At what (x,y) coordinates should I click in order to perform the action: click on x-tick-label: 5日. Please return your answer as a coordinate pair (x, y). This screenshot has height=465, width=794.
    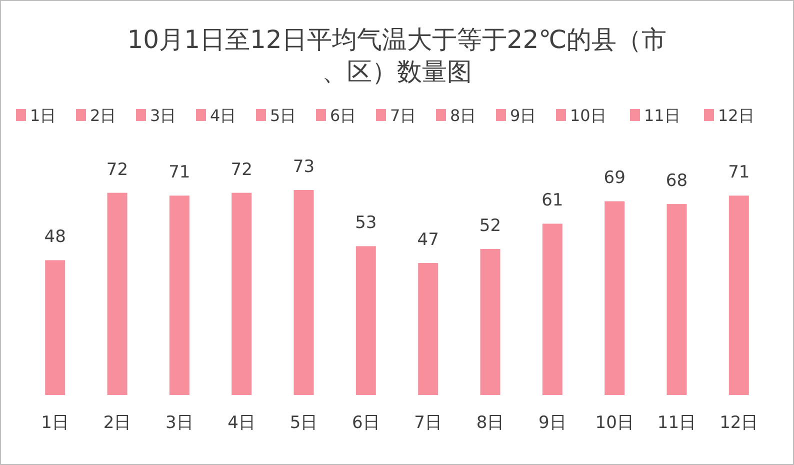
    Looking at the image, I should click on (304, 423).